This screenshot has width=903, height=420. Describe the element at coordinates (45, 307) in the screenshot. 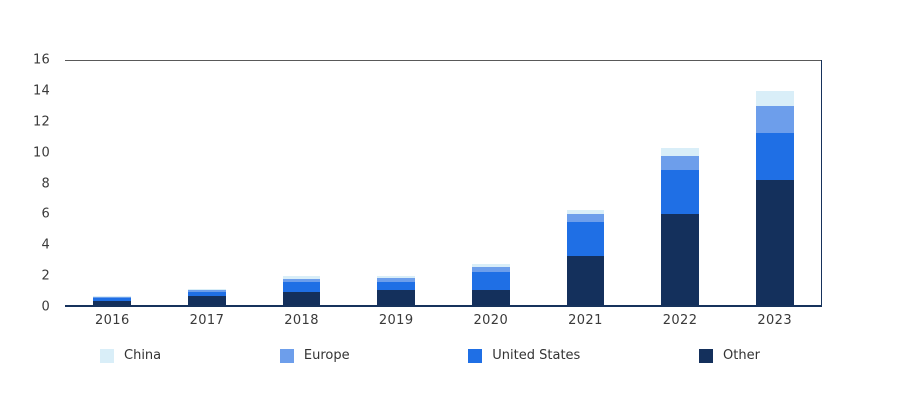

I see `y-tick-label: 0` at that location.